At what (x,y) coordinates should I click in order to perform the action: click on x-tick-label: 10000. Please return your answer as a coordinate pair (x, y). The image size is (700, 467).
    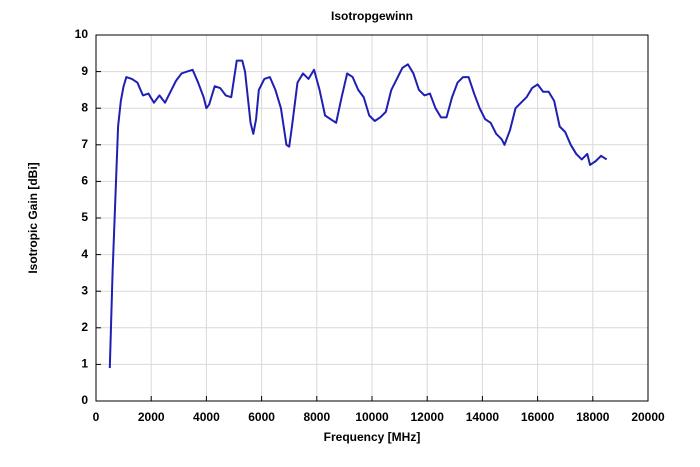
    Looking at the image, I should click on (372, 417).